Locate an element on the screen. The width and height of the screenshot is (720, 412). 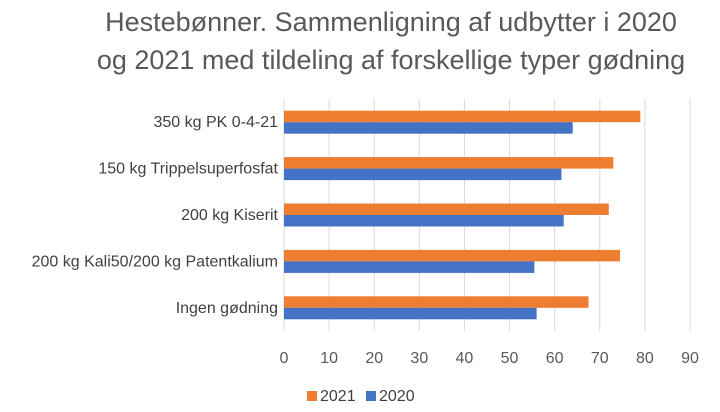
category-label: 150 kg Trippelsuperfosfat is located at coordinates (188, 169).